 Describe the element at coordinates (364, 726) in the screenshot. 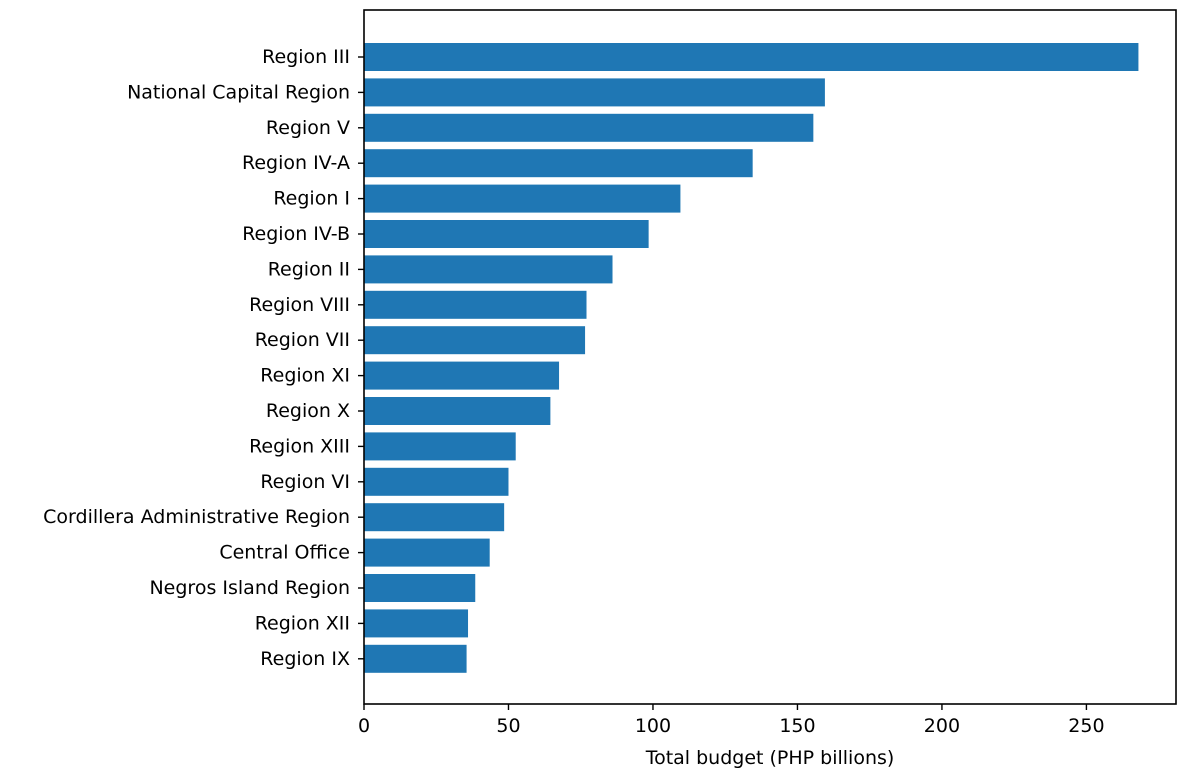

I see `x-tick-label: 0` at that location.